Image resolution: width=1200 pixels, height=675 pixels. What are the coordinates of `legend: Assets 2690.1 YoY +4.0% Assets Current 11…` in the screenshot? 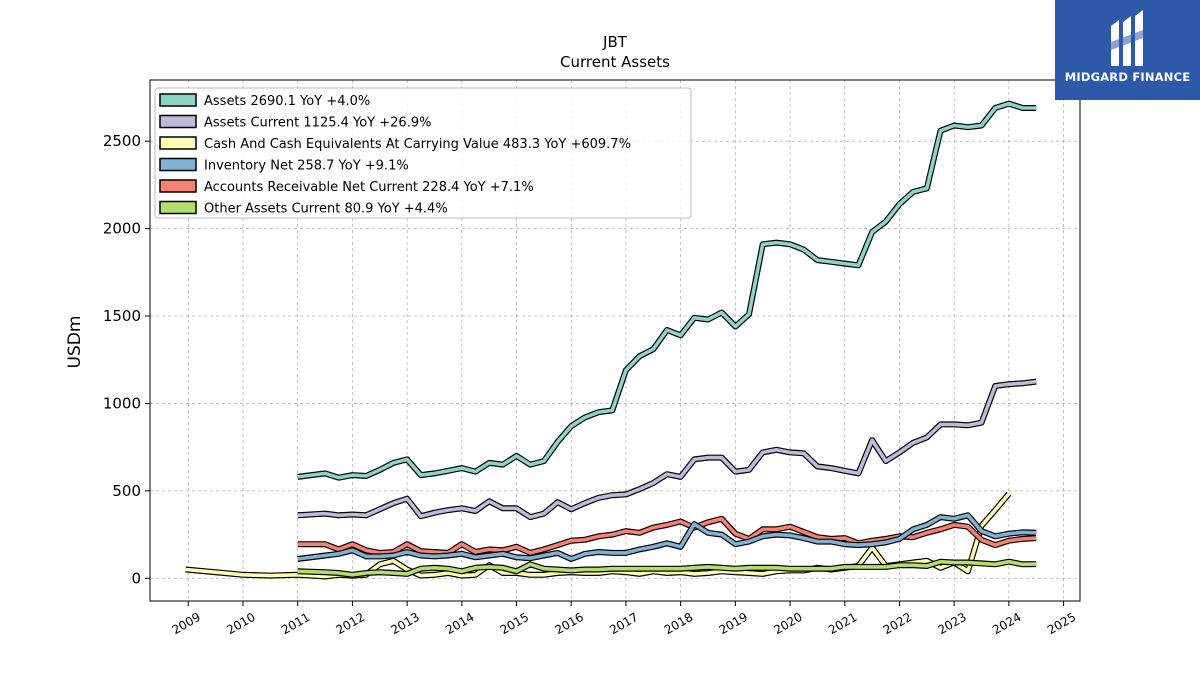 It's located at (423, 153).